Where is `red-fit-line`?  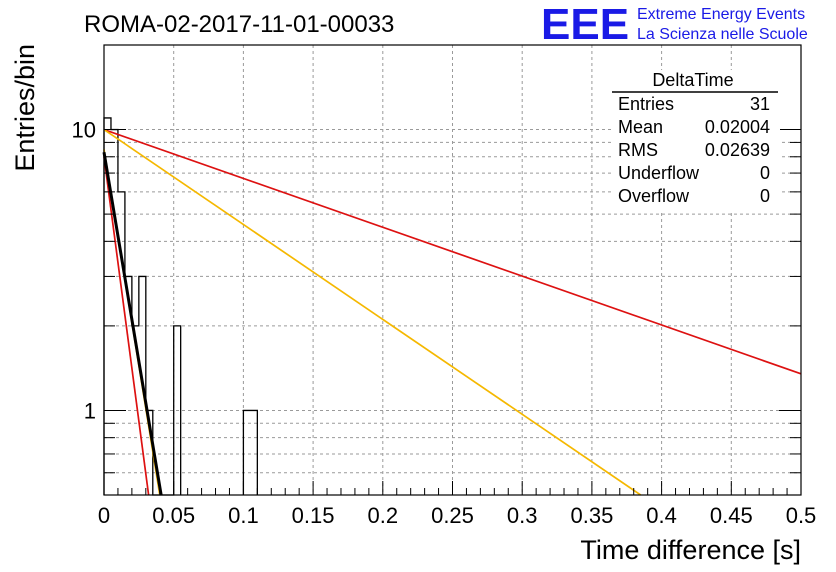
red-fit-line is located at coordinates (126, 326).